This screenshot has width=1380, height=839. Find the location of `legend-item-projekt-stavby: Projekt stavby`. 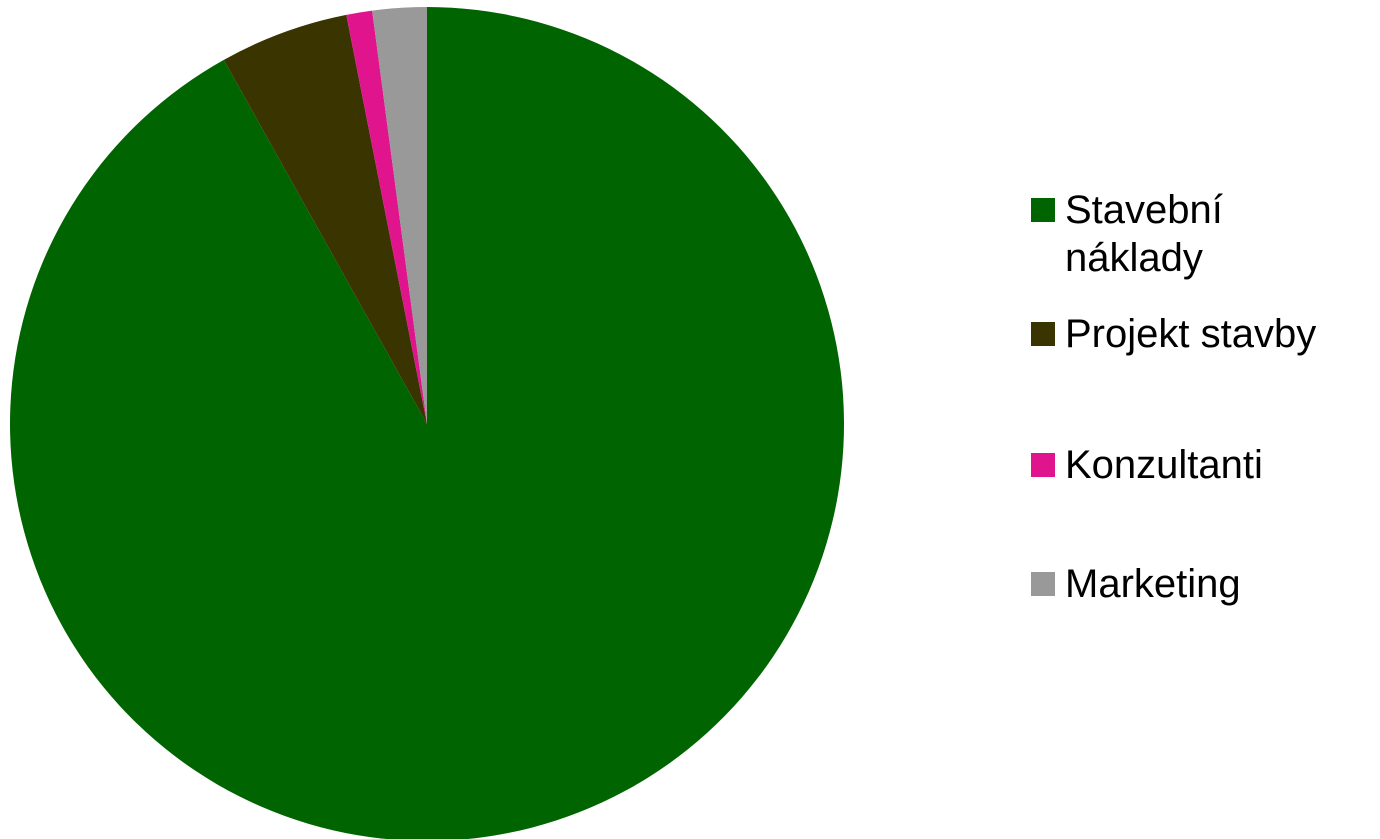

legend-item-projekt-stavby: Projekt stavby is located at coordinates (1193, 334).